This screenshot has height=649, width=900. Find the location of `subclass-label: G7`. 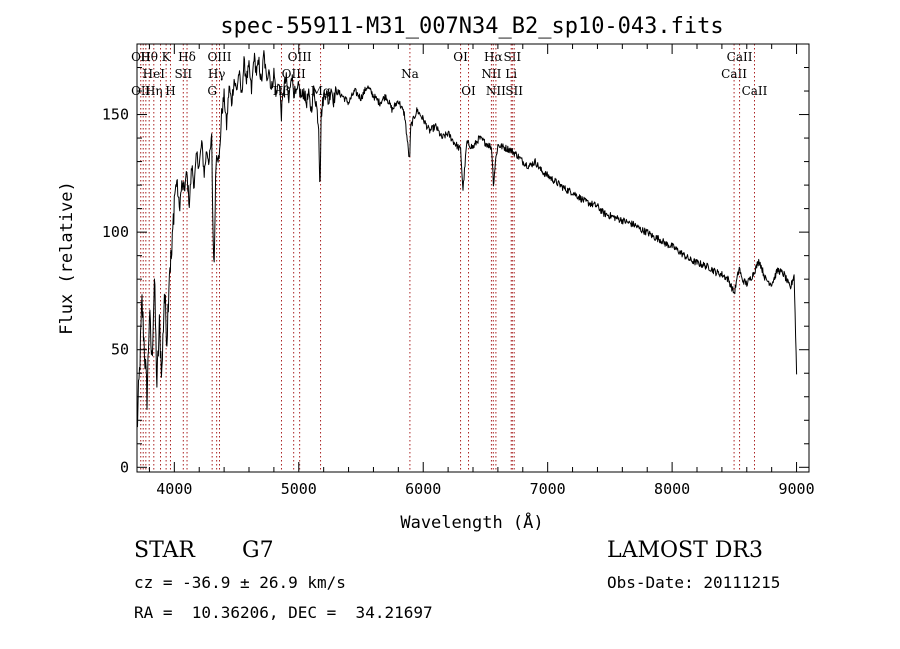

subclass-label: G7 is located at coordinates (258, 550).